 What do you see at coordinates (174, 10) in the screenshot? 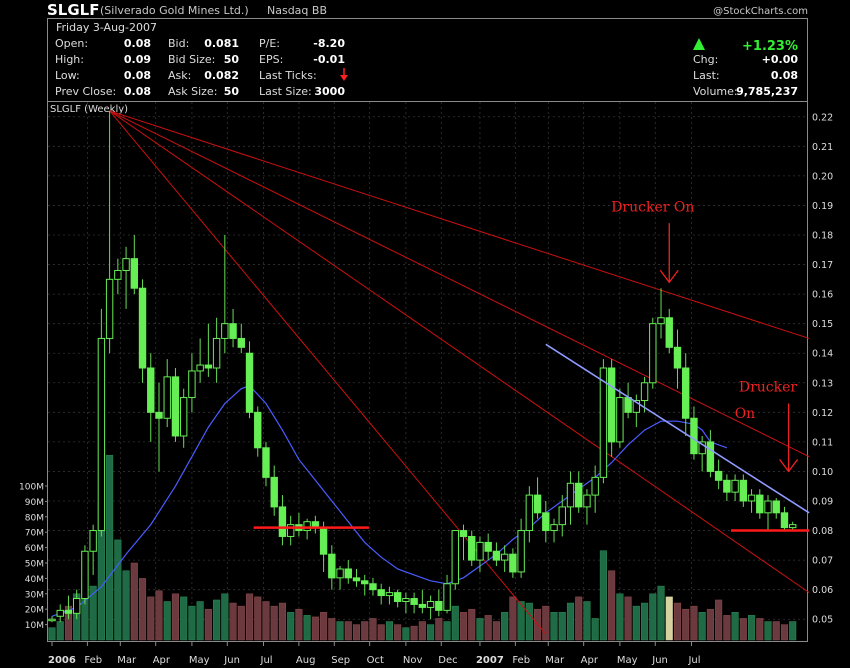
I see `company-name: (Silverado Gold Mines Ltd.)` at bounding box center [174, 10].